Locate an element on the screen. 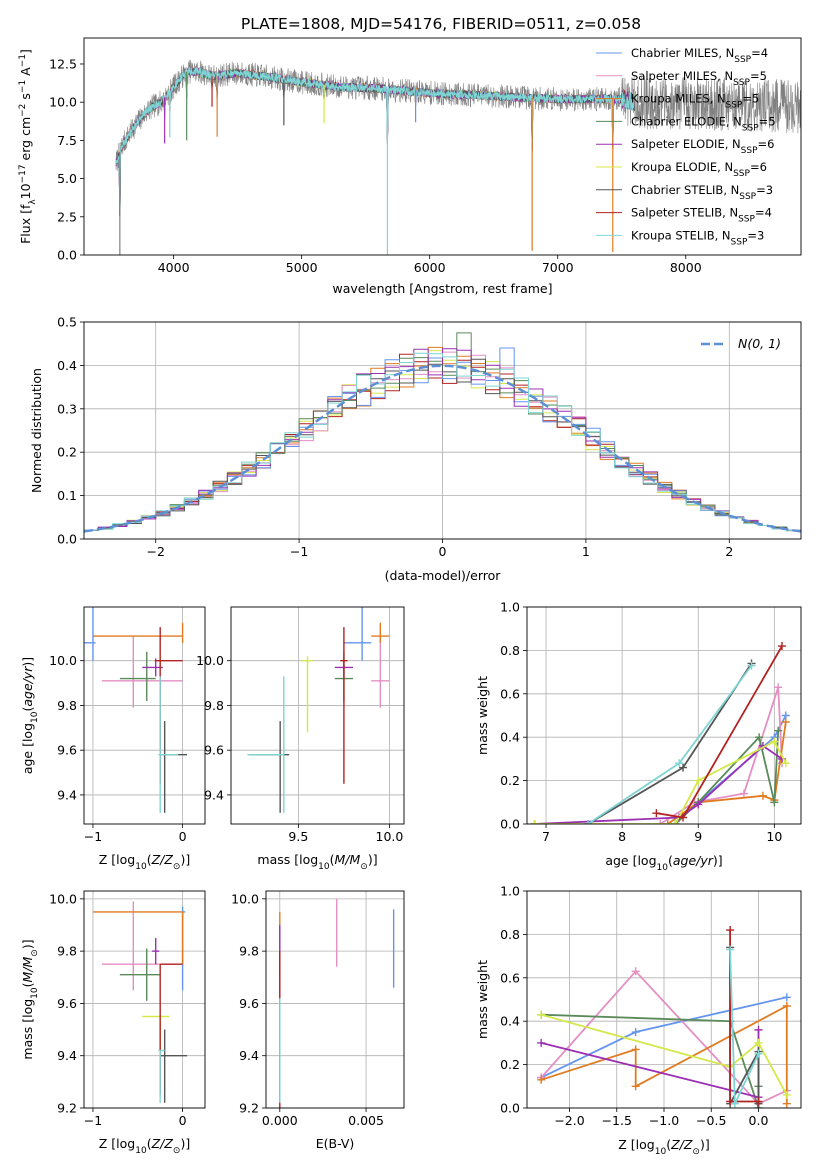 The width and height of the screenshot is (819, 1170). x-tick-label: 8 is located at coordinates (622, 836).